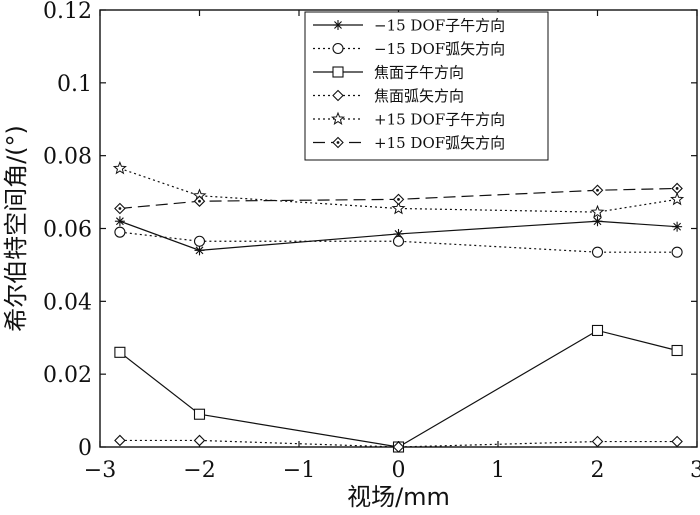 This screenshot has height=515, width=700. Describe the element at coordinates (439, 120) in the screenshot. I see `legend-label-5: +15 DOF子午方向` at that location.